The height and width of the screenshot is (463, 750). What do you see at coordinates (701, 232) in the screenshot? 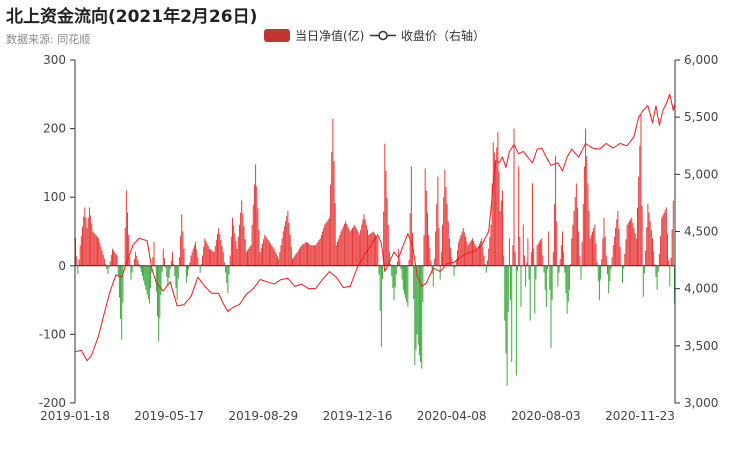
I see `right-tick-label: 4,500` at bounding box center [701, 232].